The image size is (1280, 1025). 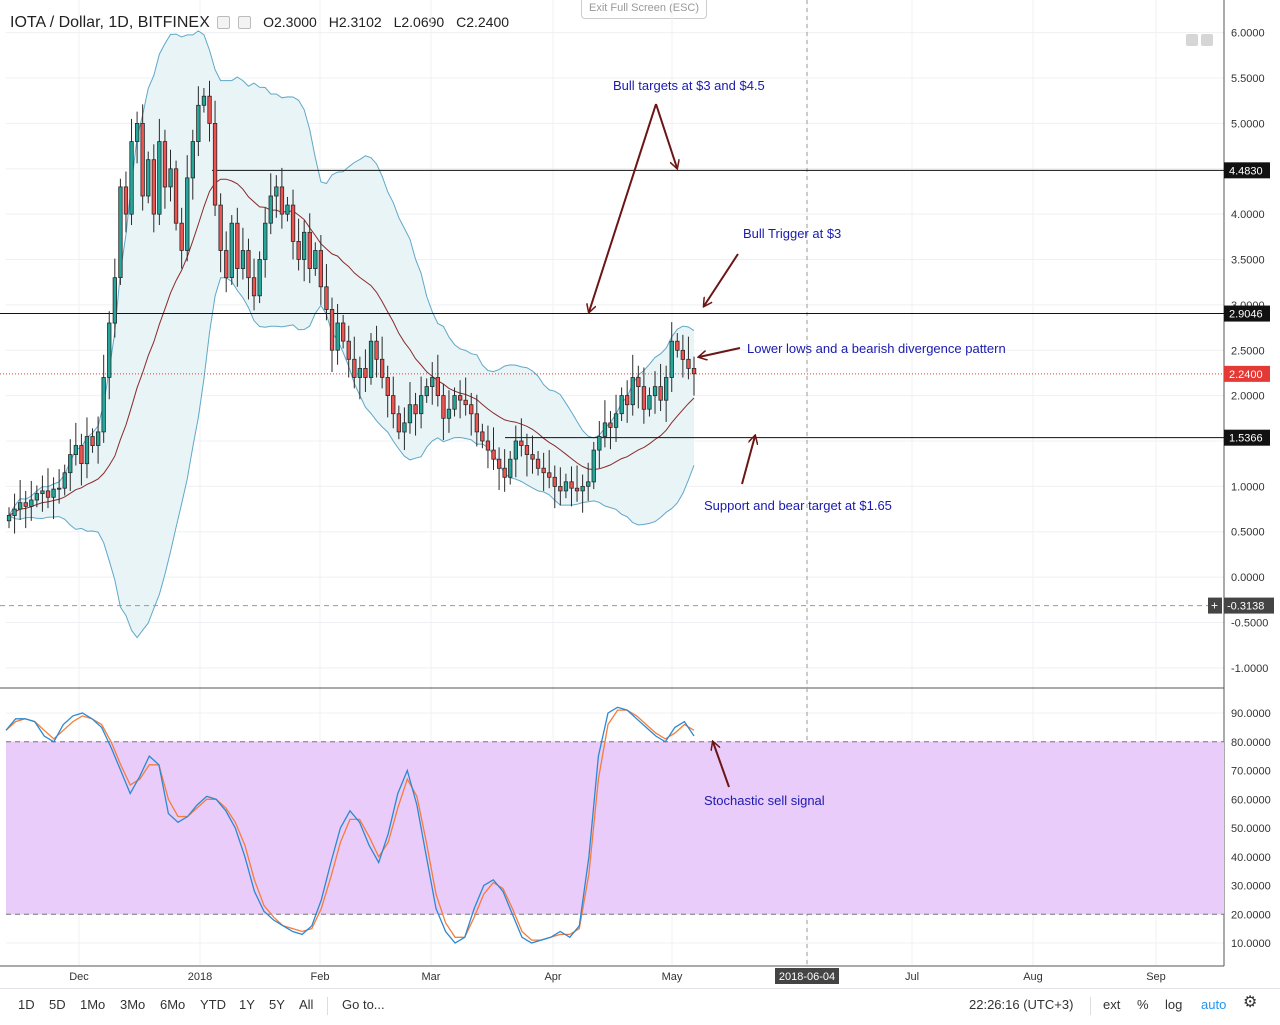 What do you see at coordinates (200, 977) in the screenshot?
I see `time-axis-label: 2018` at bounding box center [200, 977].